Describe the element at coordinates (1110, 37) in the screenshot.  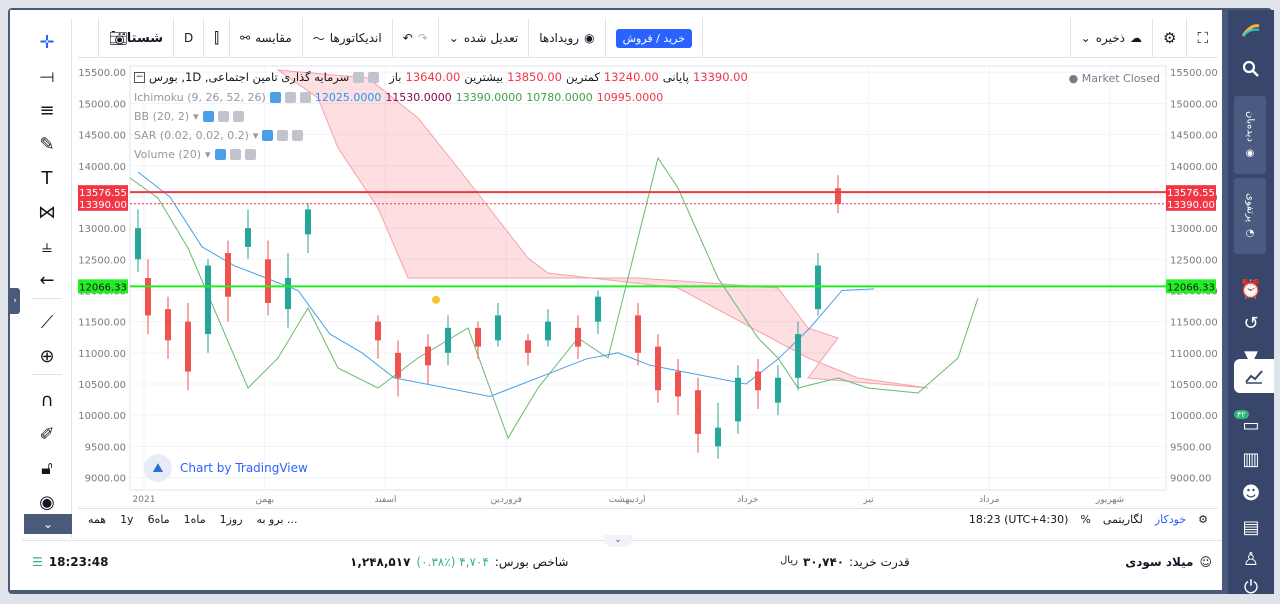
I see `save-button: ☁ ذخیره ⌄` at that location.